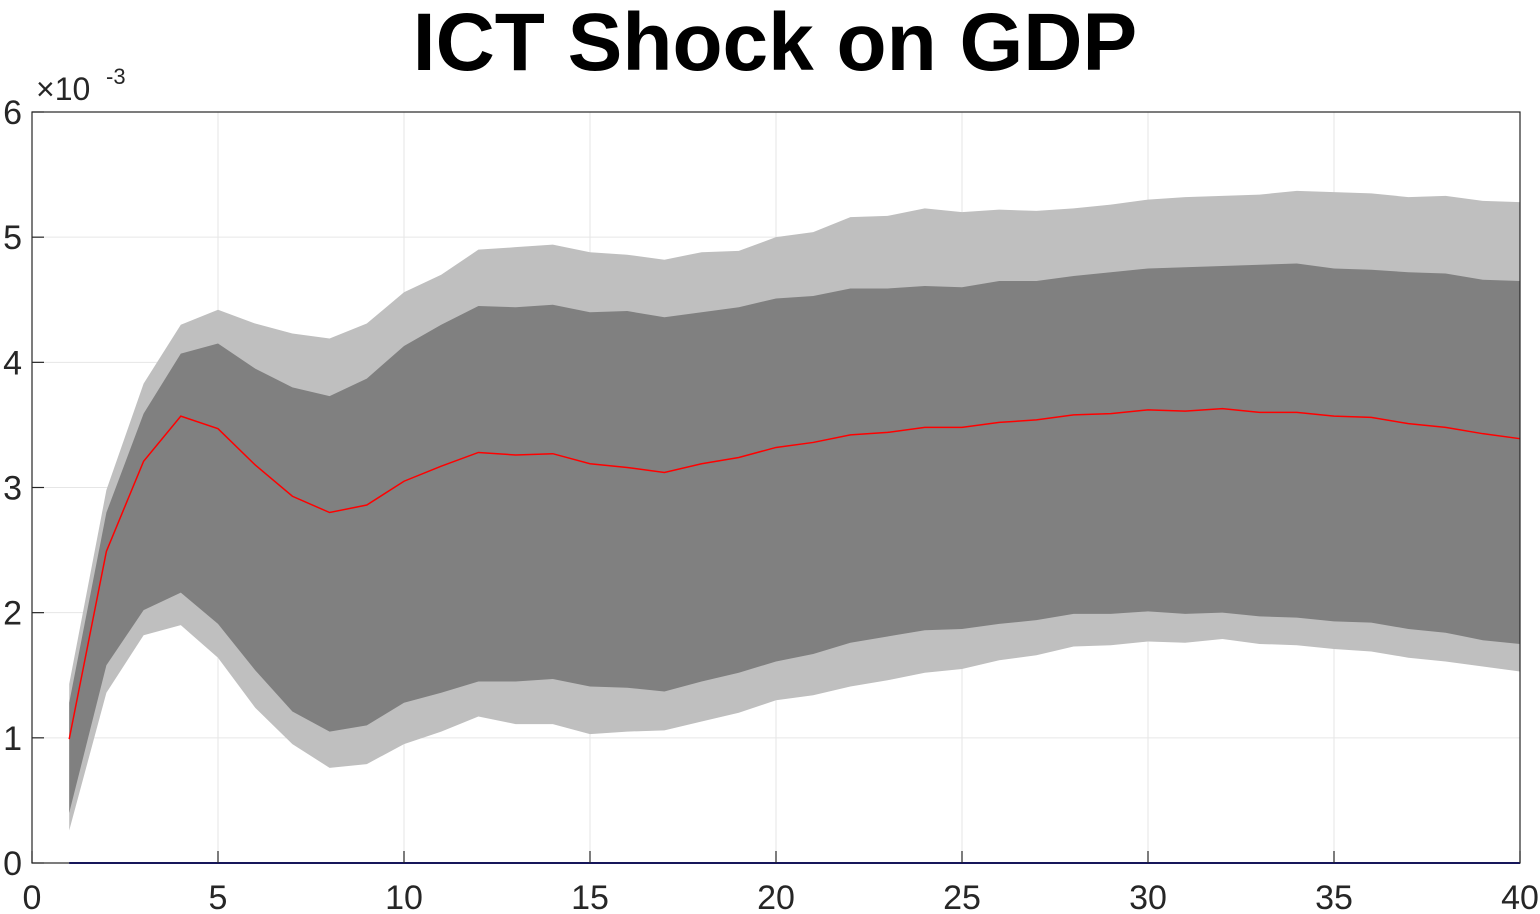 This screenshot has width=1540, height=914. I want to click on x-tick-label-30: 30, so click(1148, 896).